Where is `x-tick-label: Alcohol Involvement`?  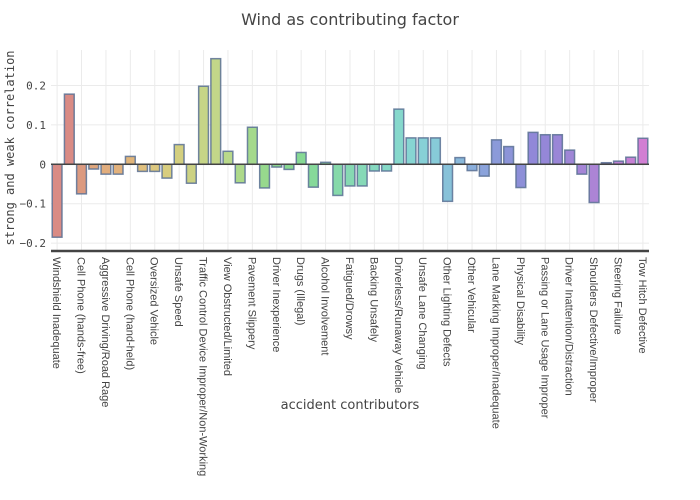
x-tick-label: Alcohol Involvement is located at coordinates (325, 306).